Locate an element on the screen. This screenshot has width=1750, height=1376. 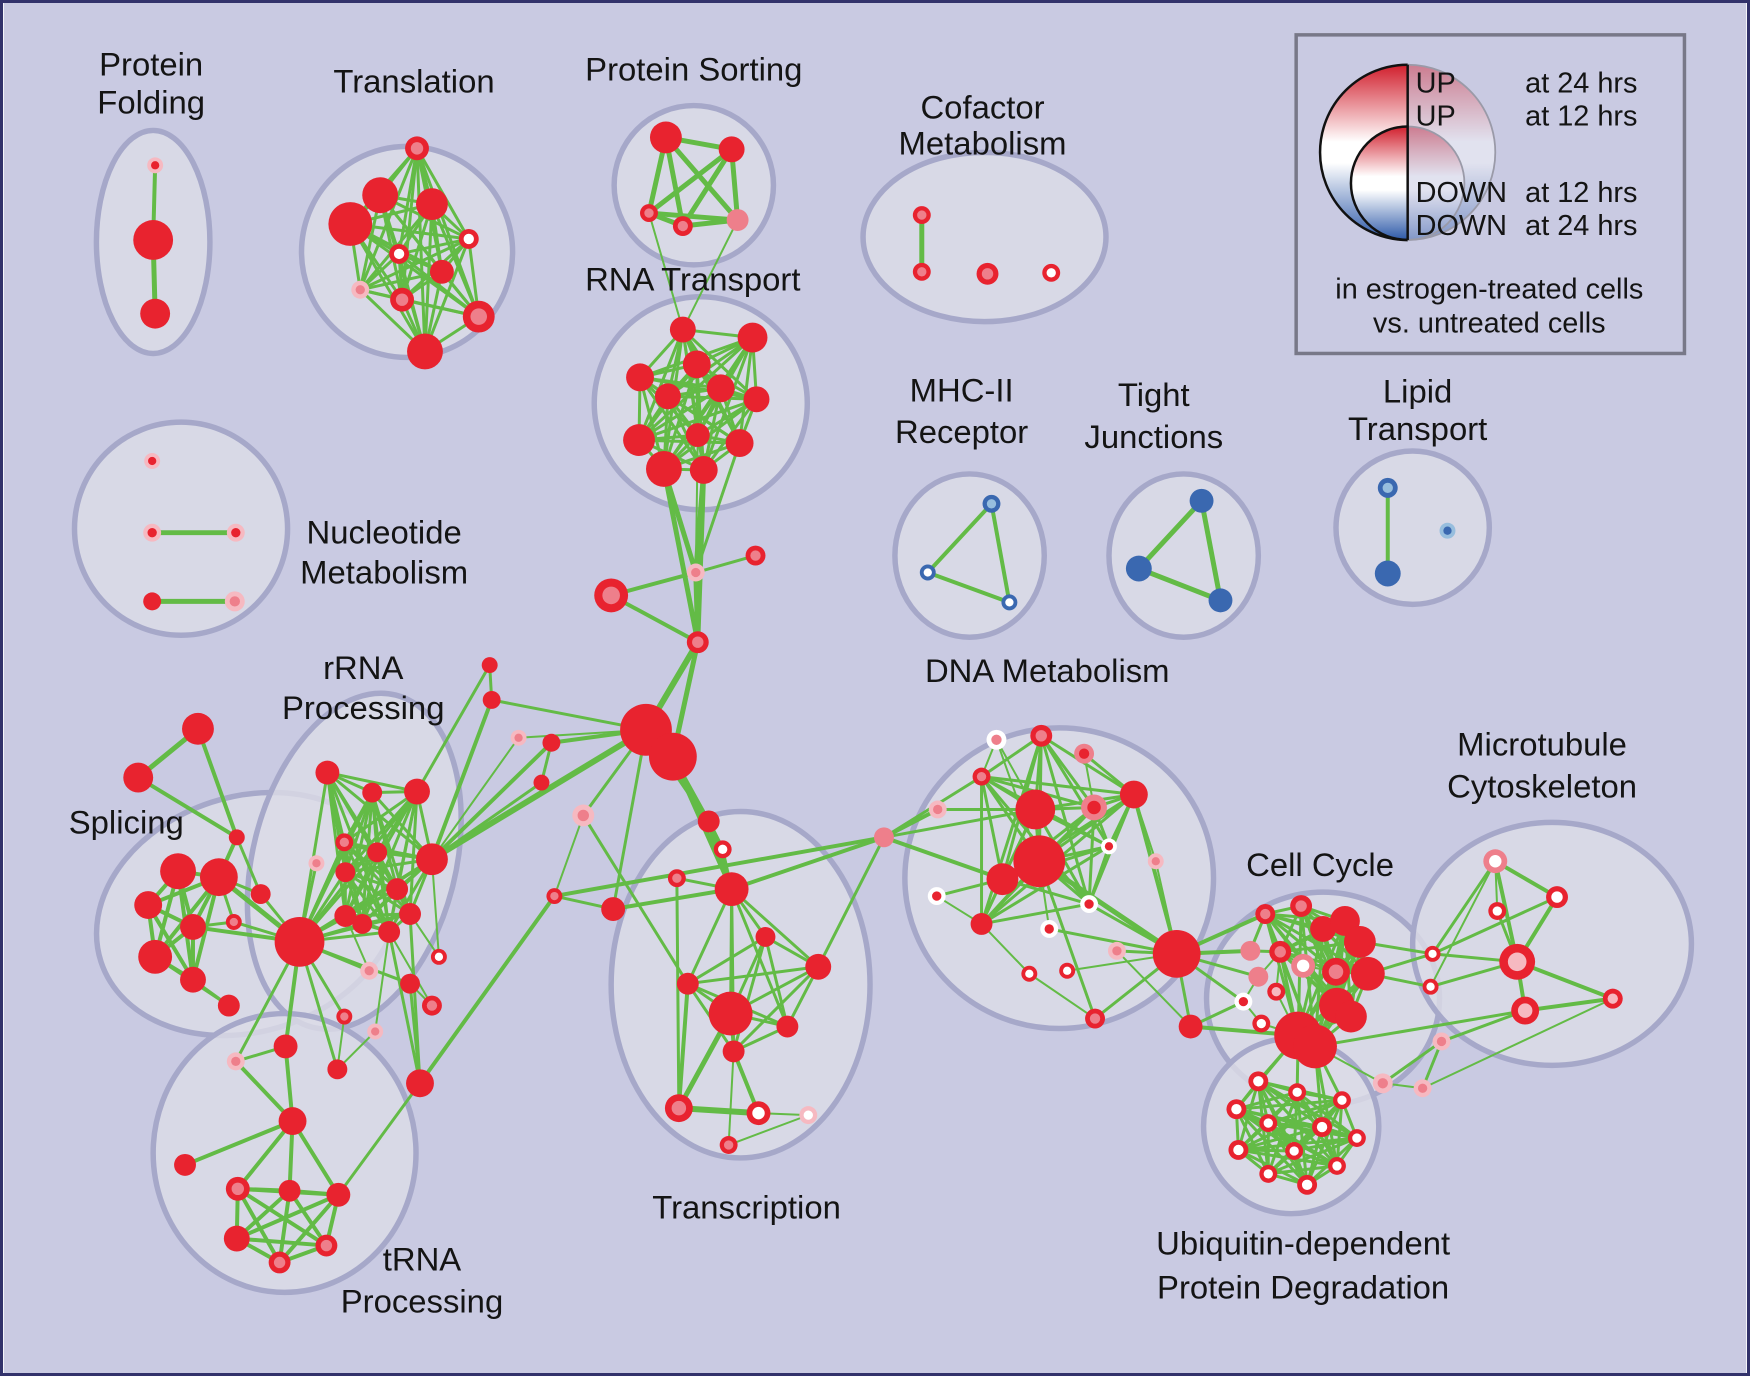
cluster-label-cell-cycle: Cell Cycle is located at coordinates (1320, 864).